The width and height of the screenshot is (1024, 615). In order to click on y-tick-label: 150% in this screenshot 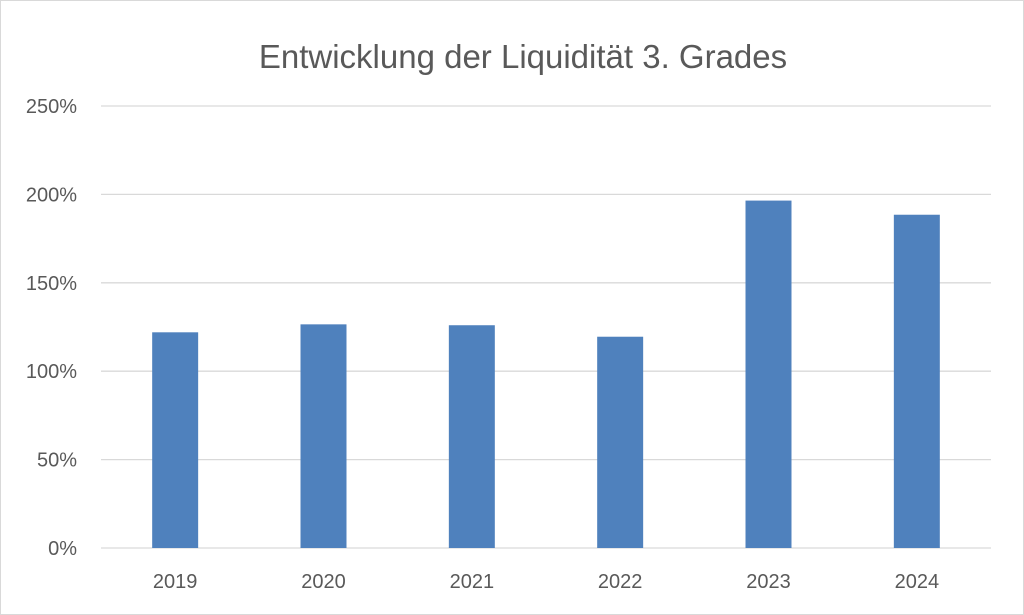, I will do `click(51, 284)`.